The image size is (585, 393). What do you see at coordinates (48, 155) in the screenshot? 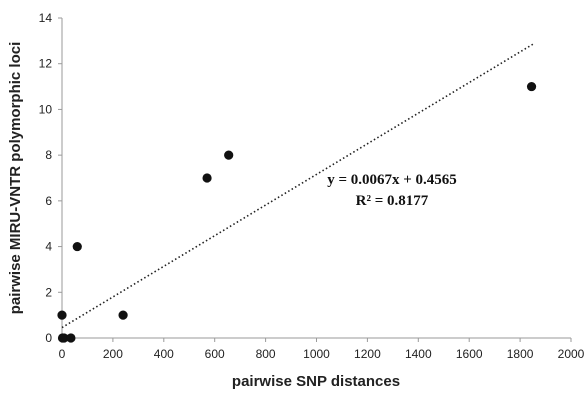
I see `y-tick-label: 8` at bounding box center [48, 155].